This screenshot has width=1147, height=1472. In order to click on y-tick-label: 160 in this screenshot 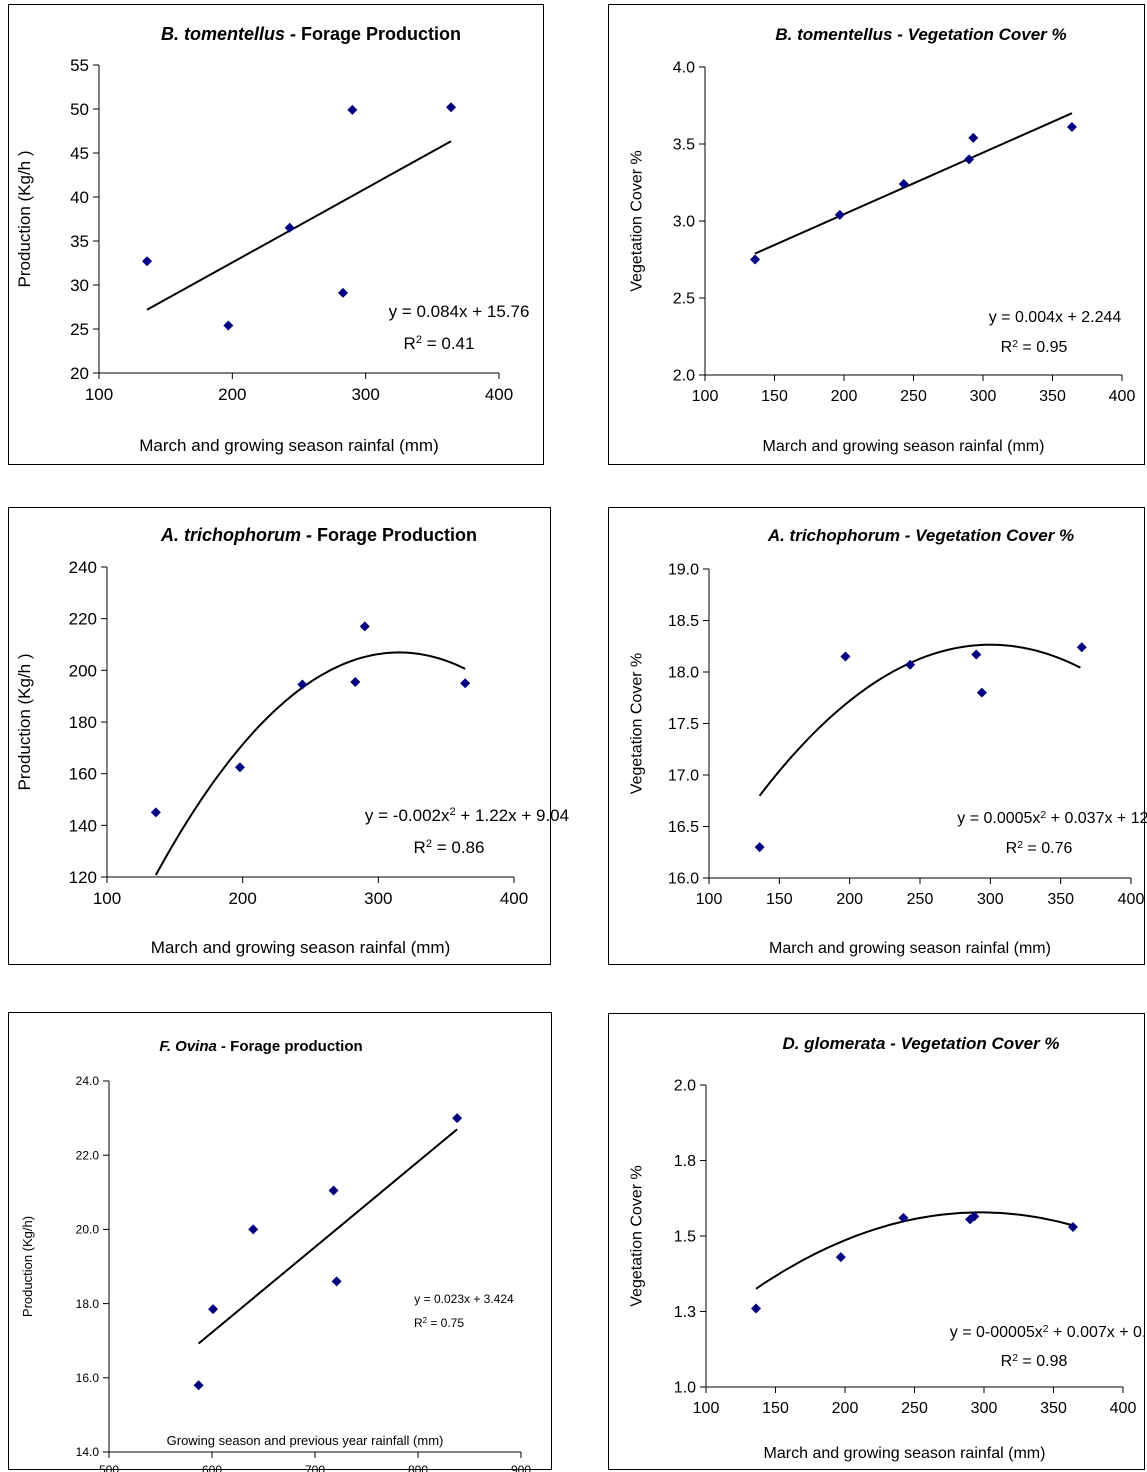, I will do `click(83, 774)`.